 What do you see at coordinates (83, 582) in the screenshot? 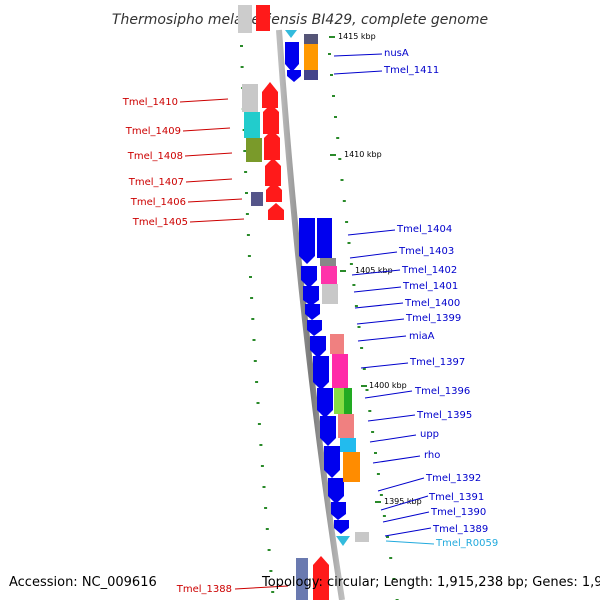
I see `accession-text: Accession: NC_009616` at bounding box center [83, 582].